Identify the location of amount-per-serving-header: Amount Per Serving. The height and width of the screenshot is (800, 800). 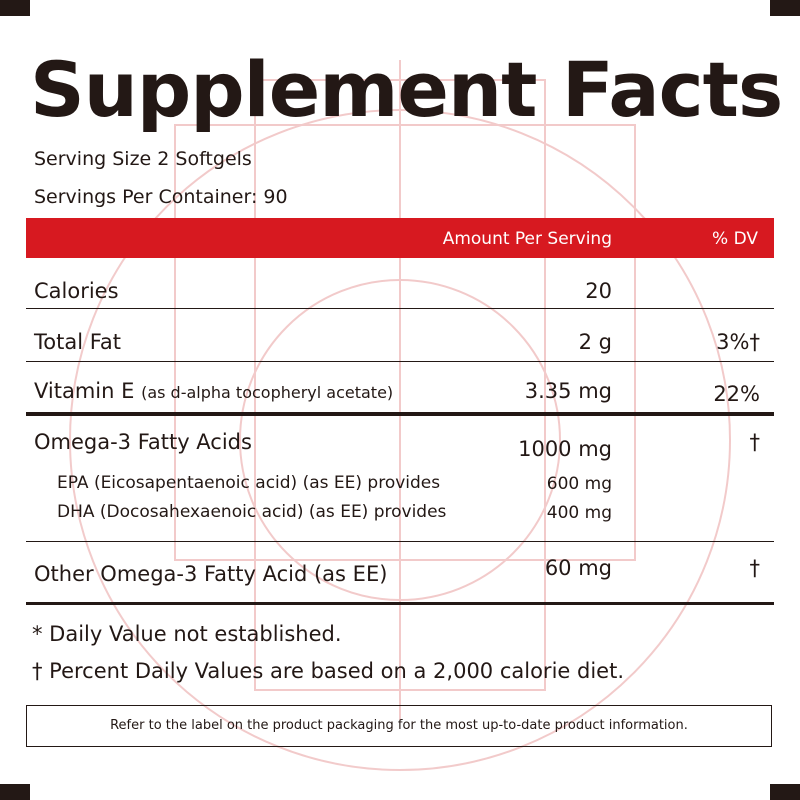
(527, 239).